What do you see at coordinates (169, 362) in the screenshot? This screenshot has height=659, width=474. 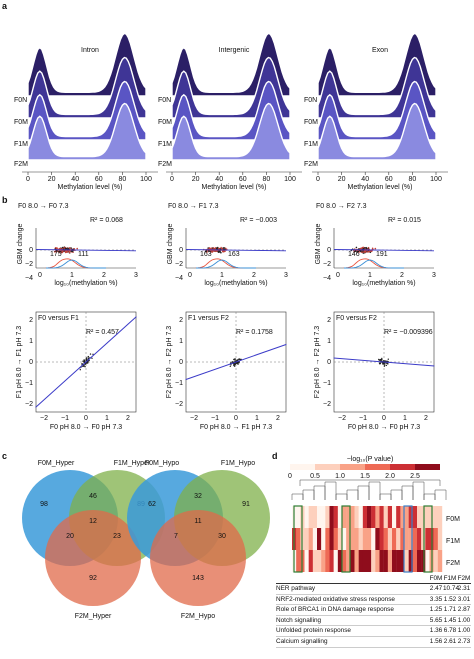 I see `y-axis-label: F2 pH 8.0 → F2 pH 7.3` at bounding box center [169, 362].